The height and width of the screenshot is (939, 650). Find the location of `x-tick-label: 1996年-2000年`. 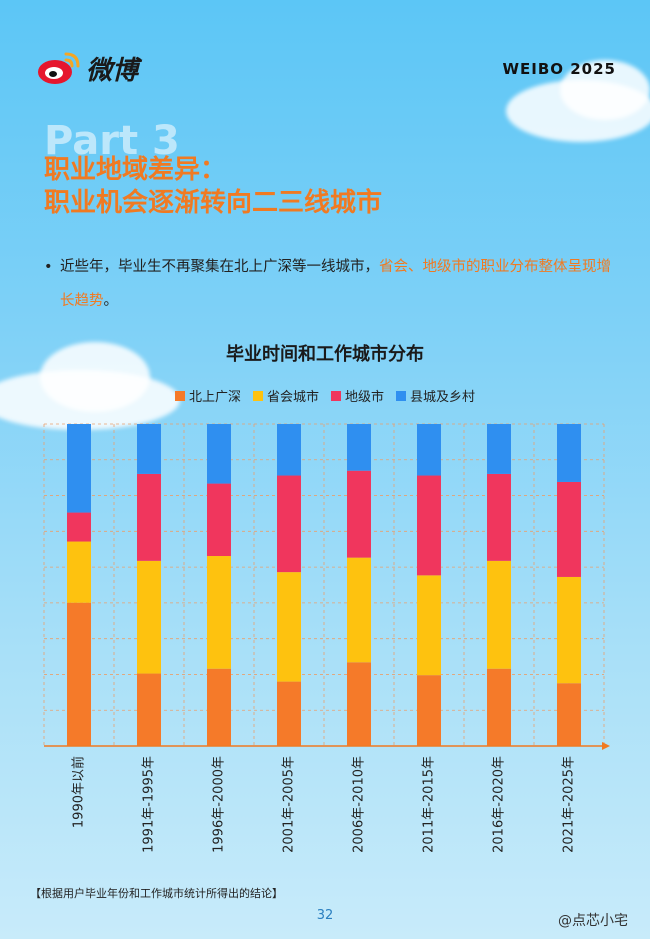

x-tick-label: 1996年-2000年 is located at coordinates (219, 804).